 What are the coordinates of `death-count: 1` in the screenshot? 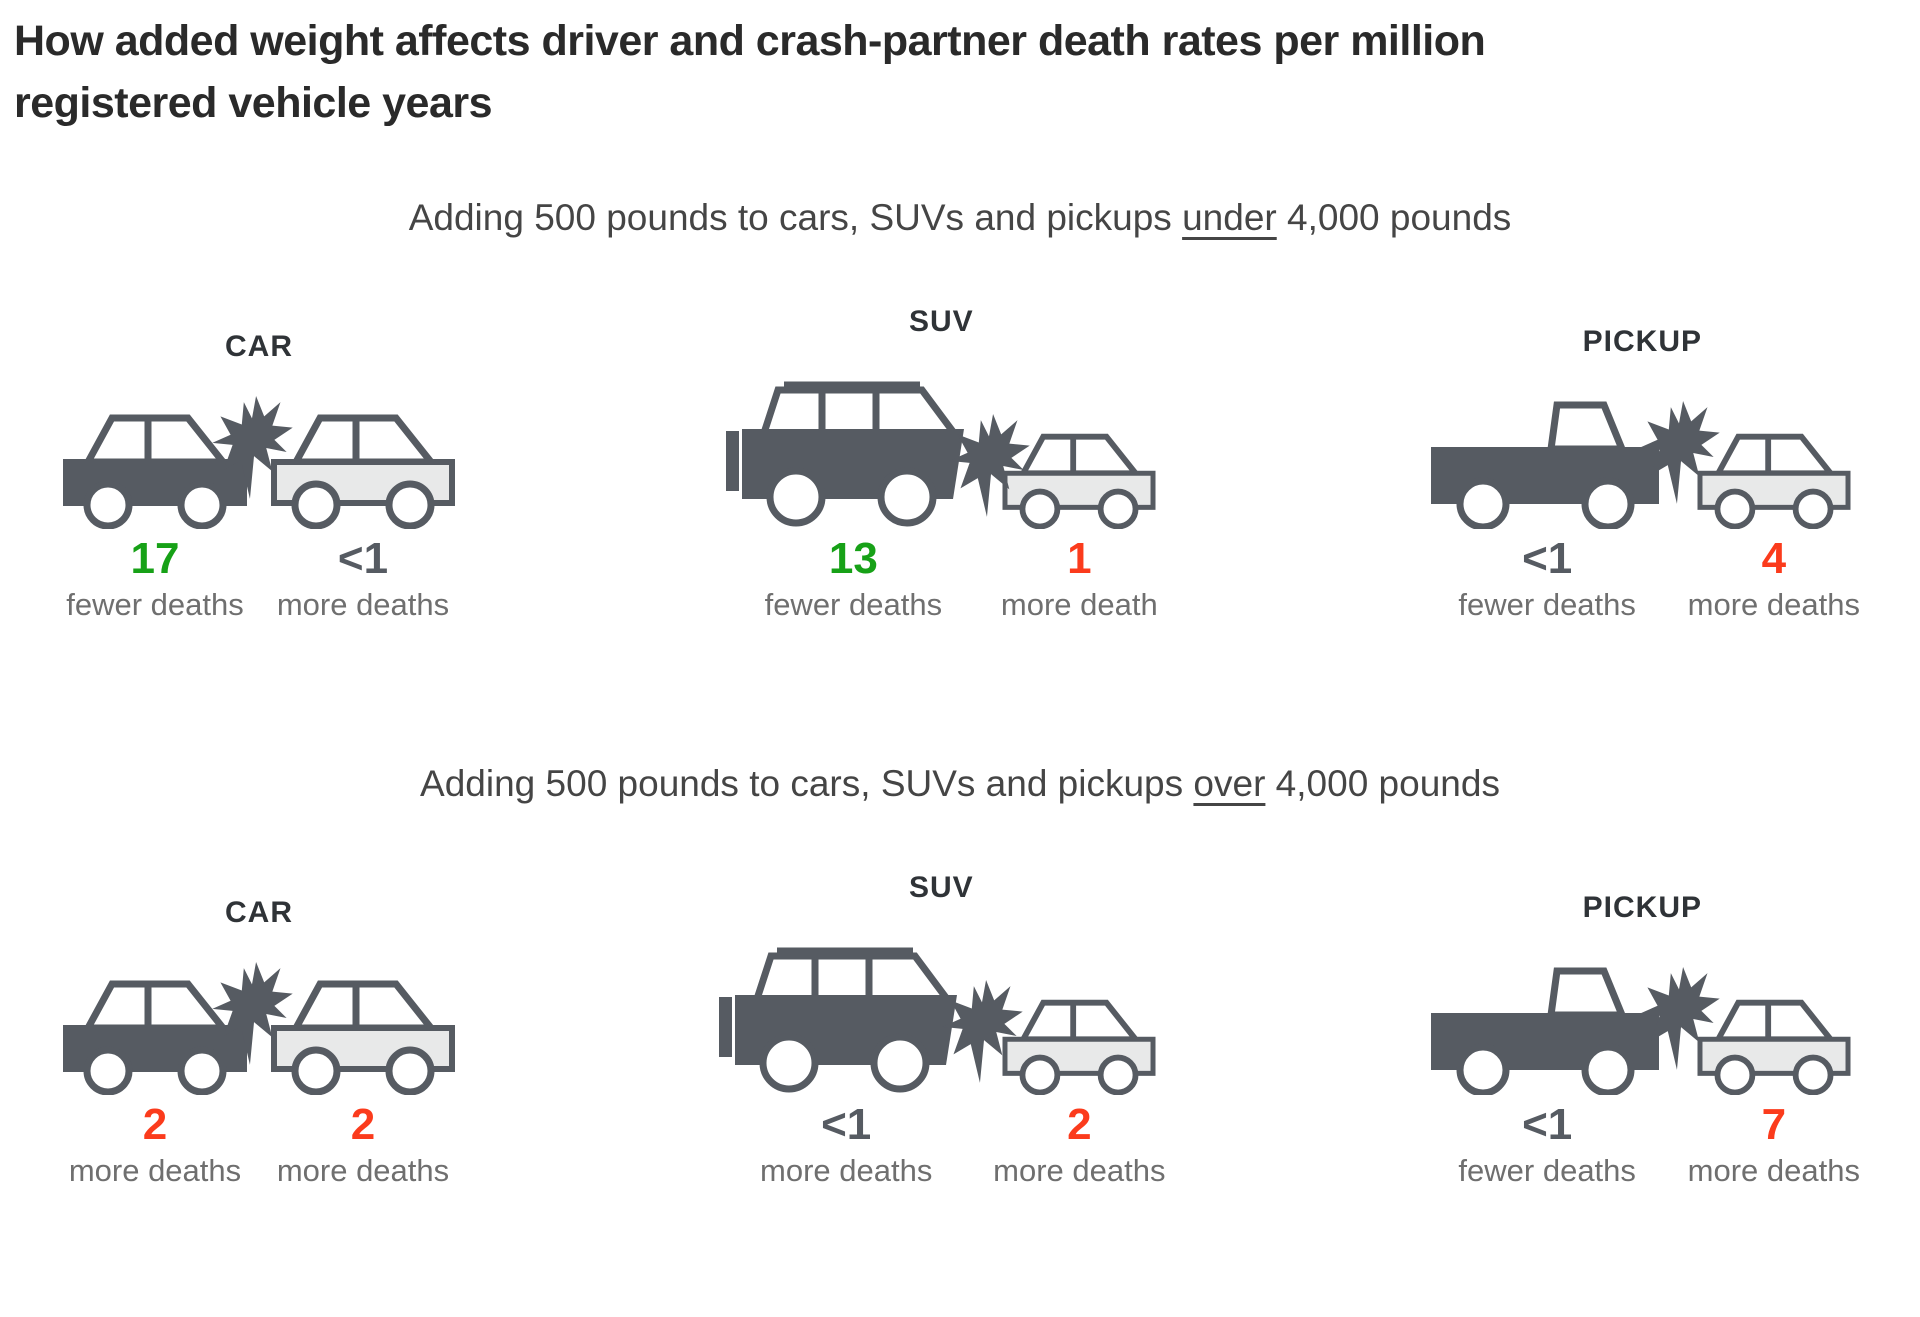 It's located at (1079, 558).